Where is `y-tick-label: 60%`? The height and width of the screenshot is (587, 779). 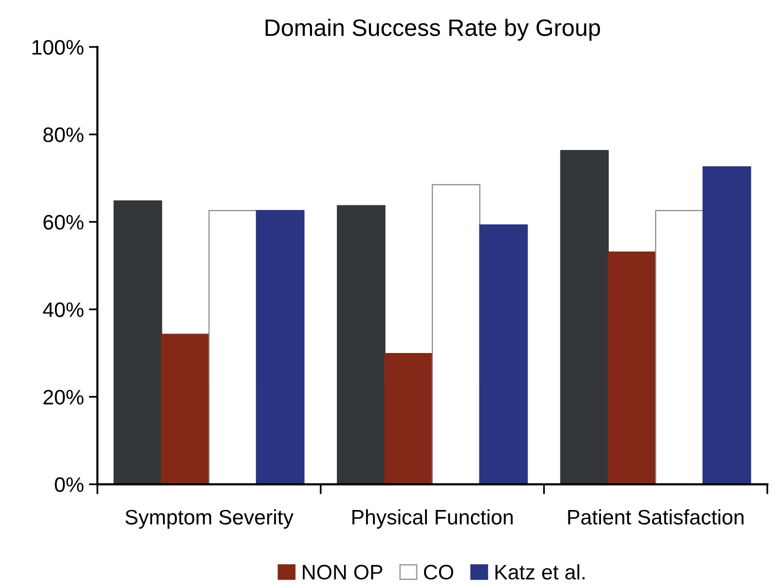 y-tick-label: 60% is located at coordinates (64, 222).